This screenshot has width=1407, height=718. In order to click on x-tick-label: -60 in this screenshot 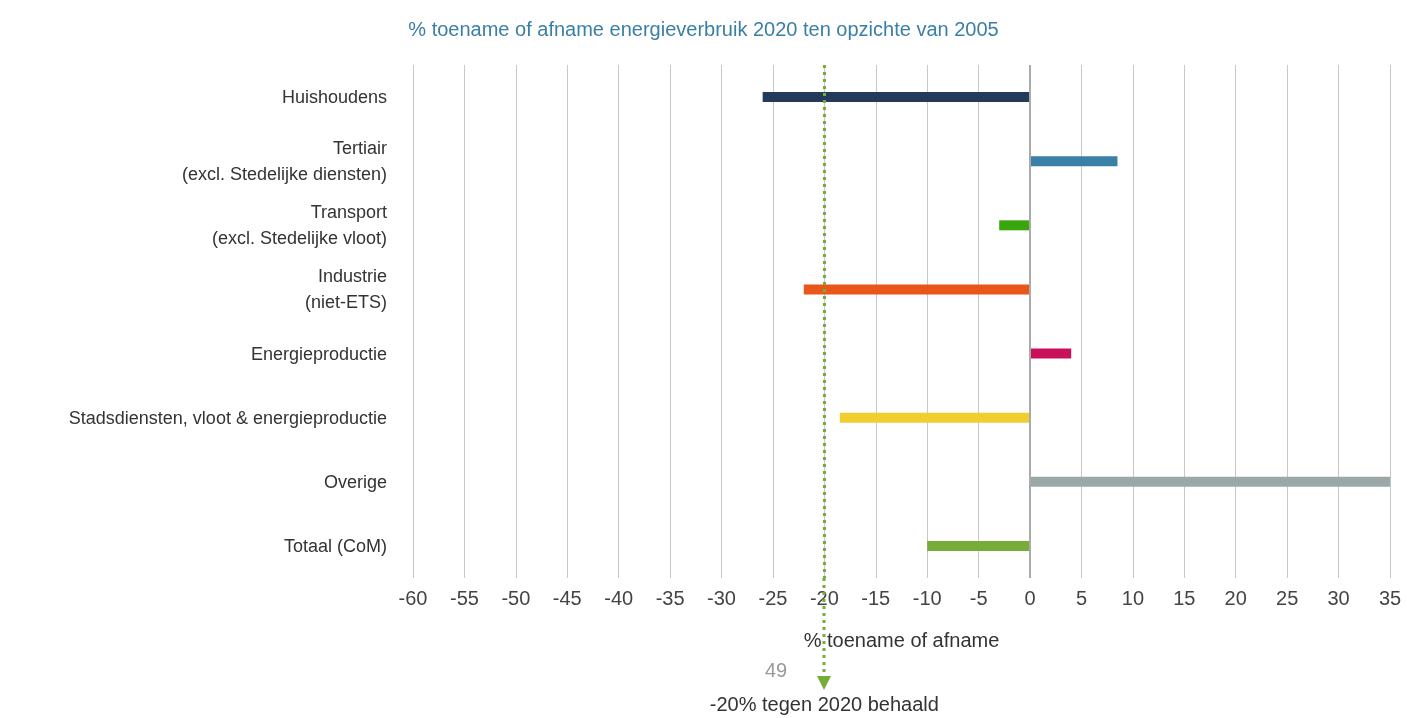, I will do `click(413, 598)`.